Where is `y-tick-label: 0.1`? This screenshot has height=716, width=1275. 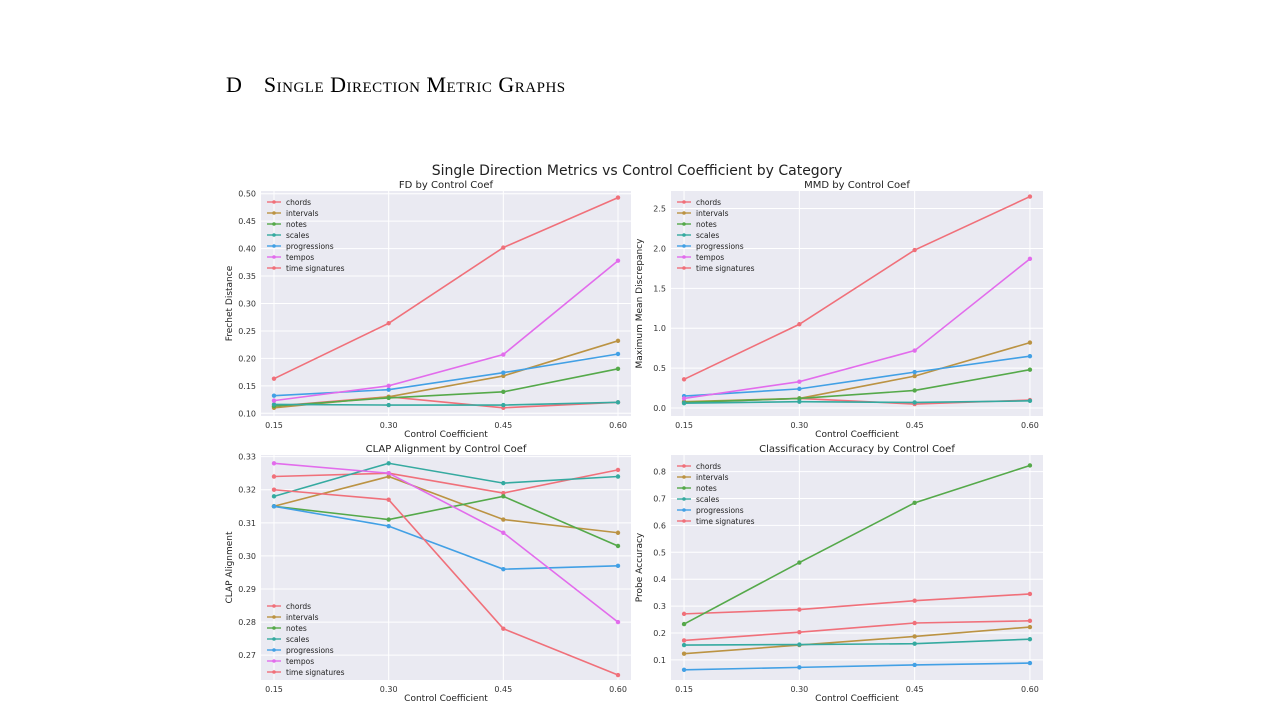
y-tick-label: 0.1 is located at coordinates (659, 660).